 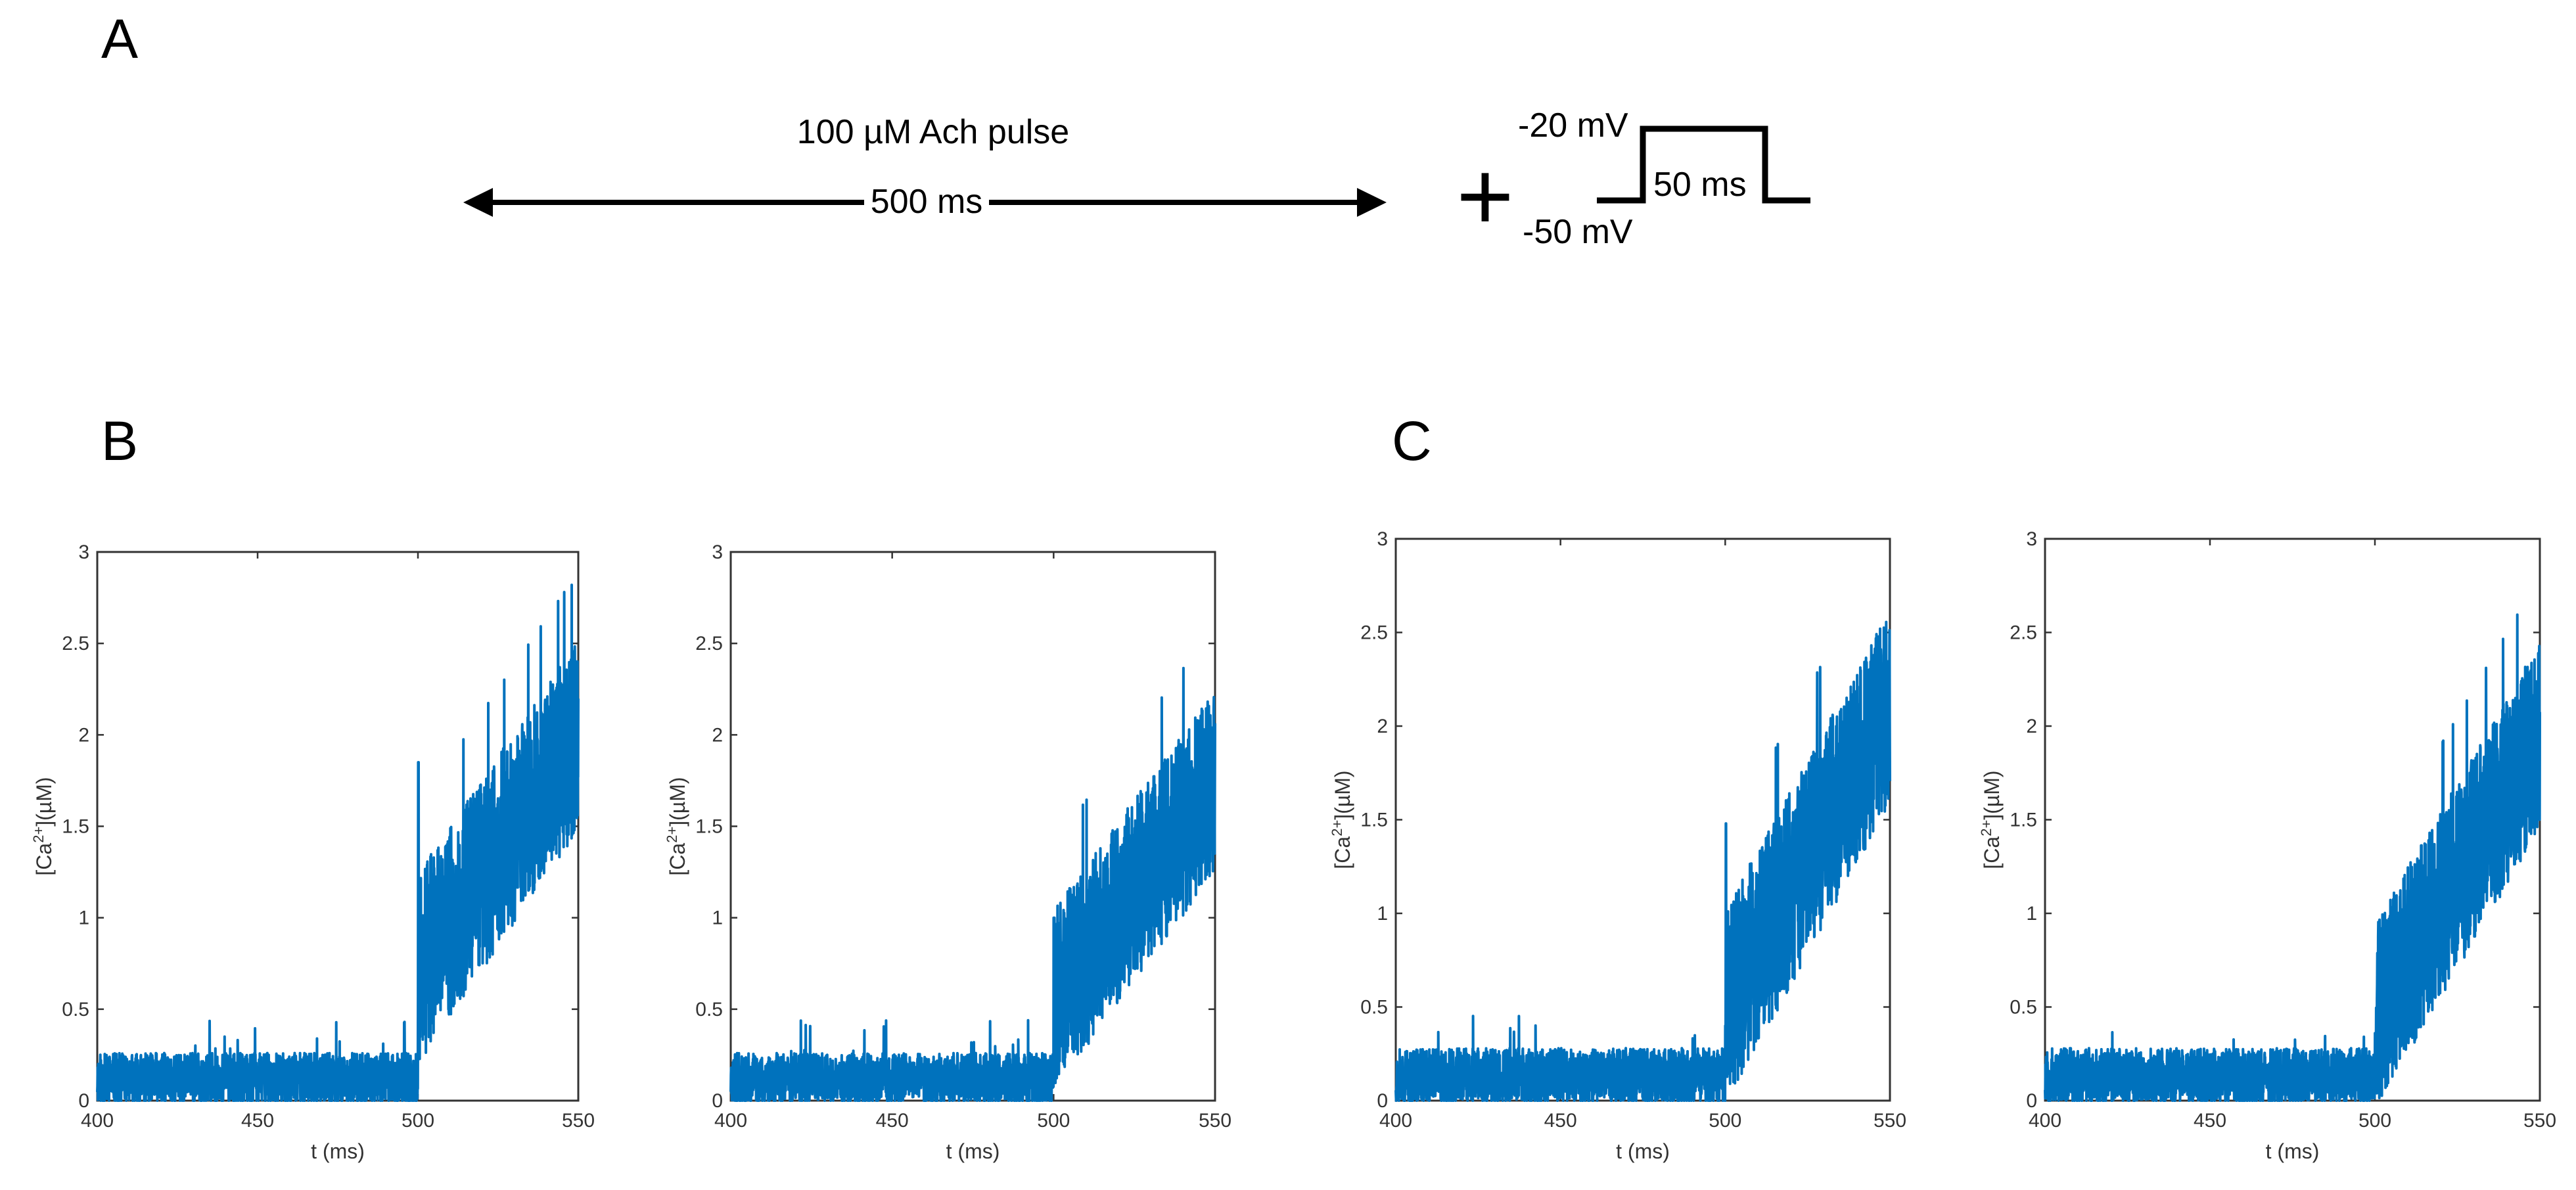 What do you see at coordinates (1704, 165) in the screenshot?
I see `voltage-step-trace` at bounding box center [1704, 165].